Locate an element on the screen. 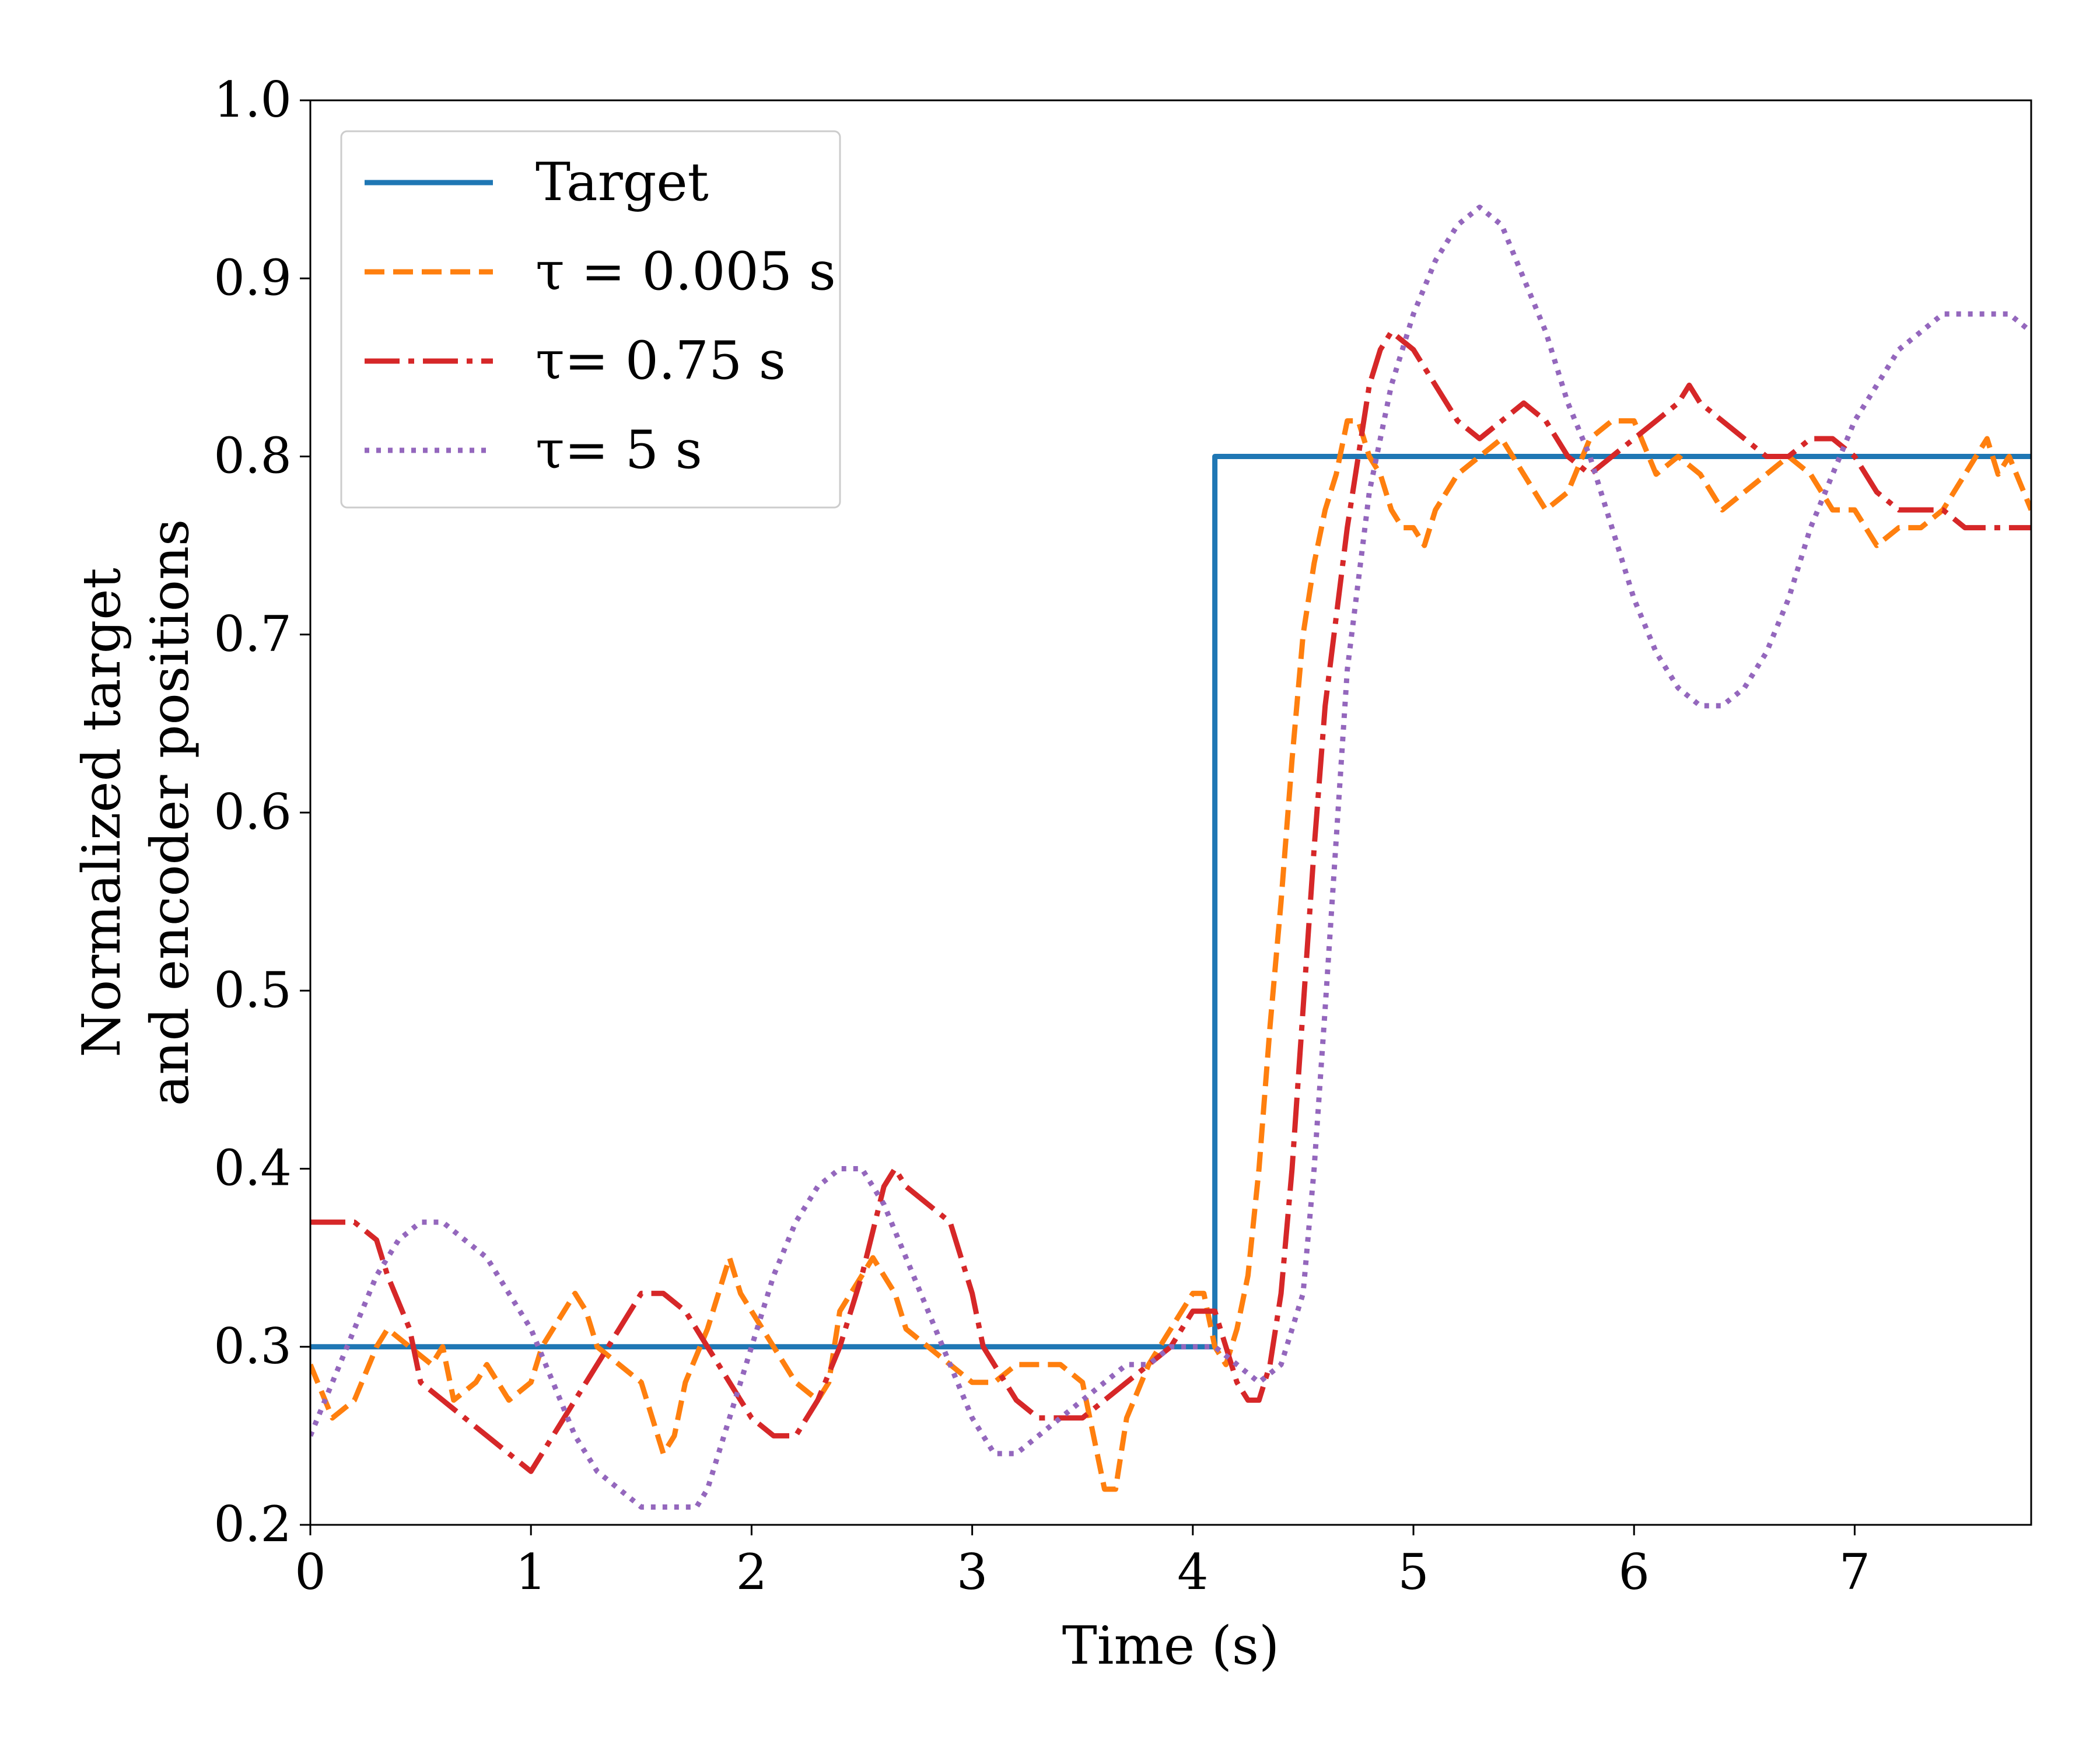  y-tick-label: 0.2 is located at coordinates (253, 1524).